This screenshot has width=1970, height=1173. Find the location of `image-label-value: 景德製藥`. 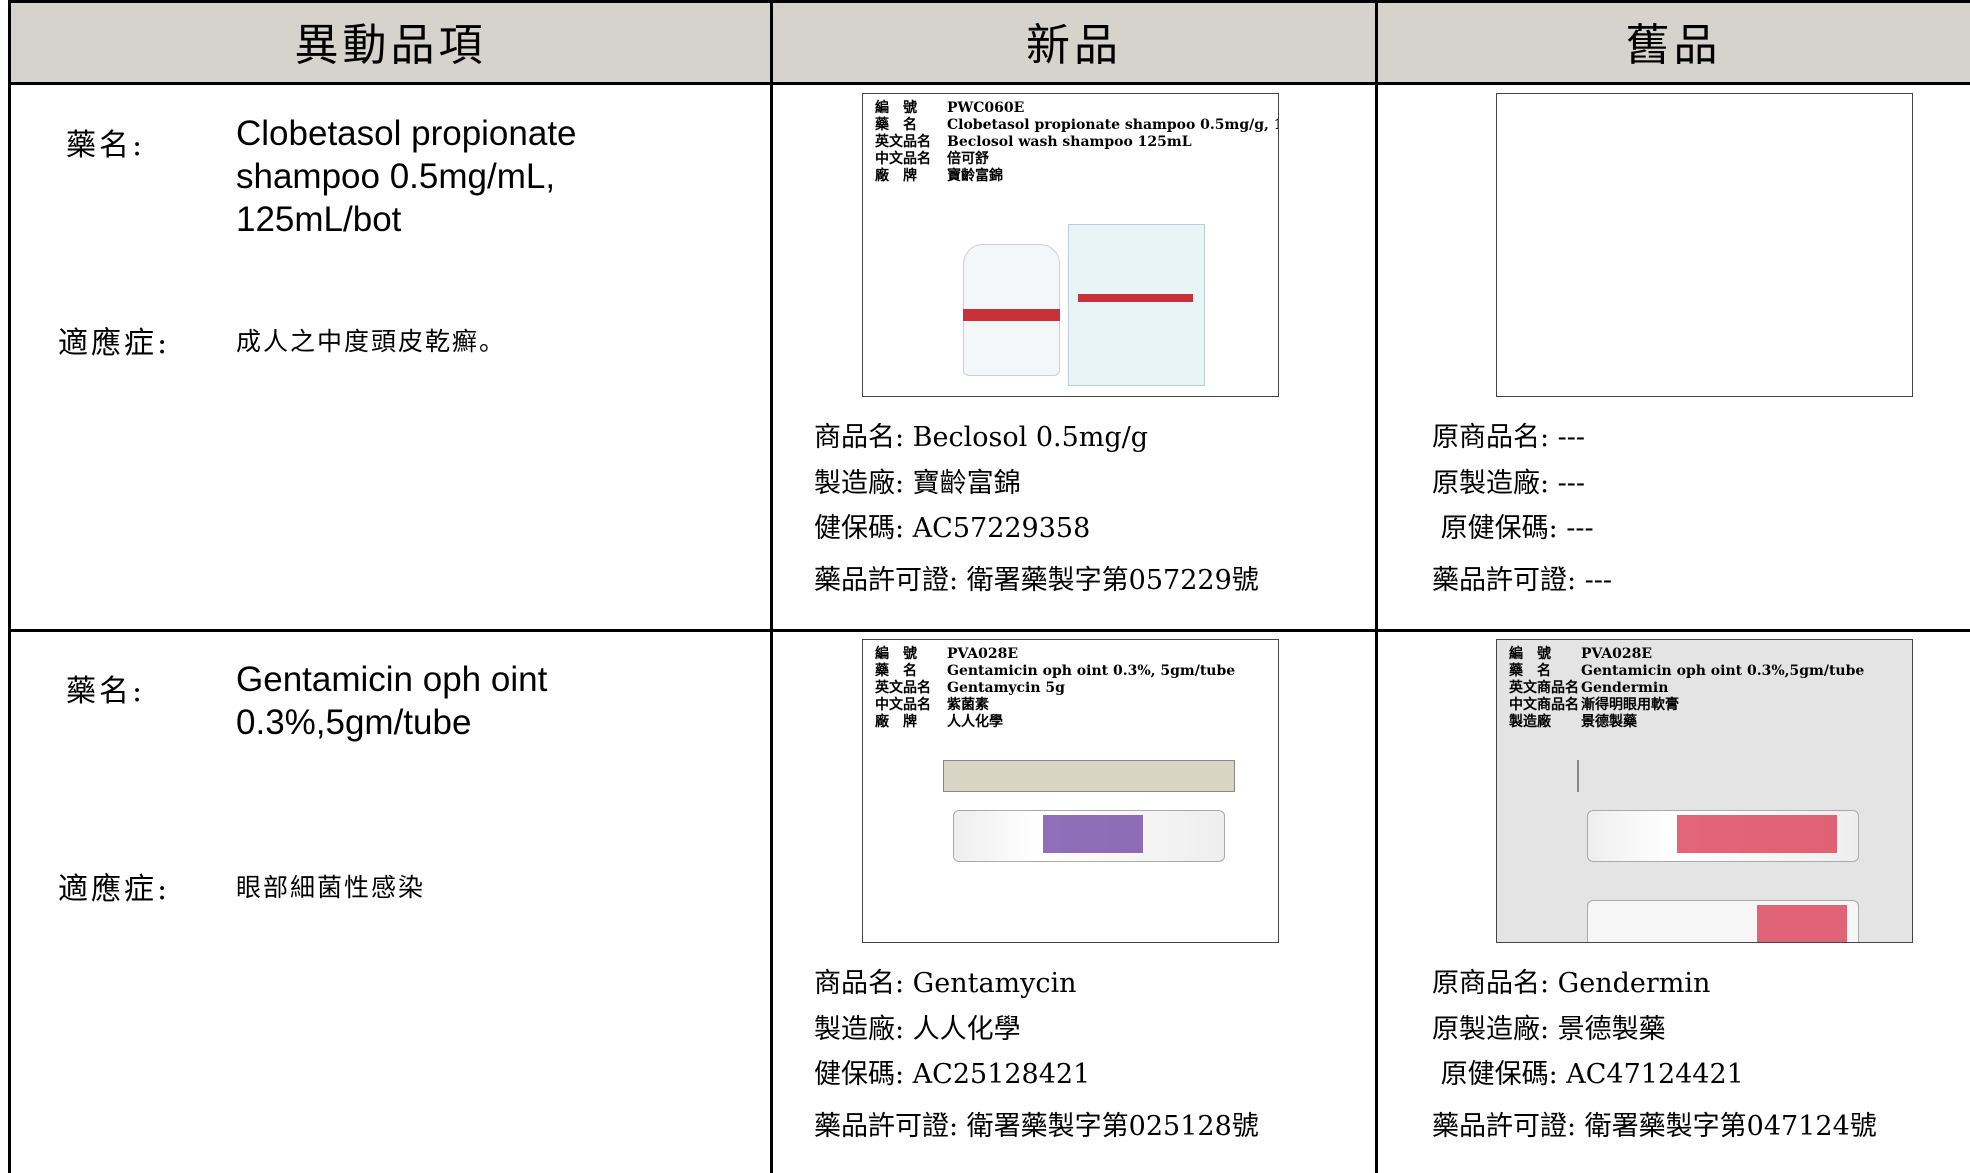

image-label-value: 景德製藥 is located at coordinates (1609, 722).